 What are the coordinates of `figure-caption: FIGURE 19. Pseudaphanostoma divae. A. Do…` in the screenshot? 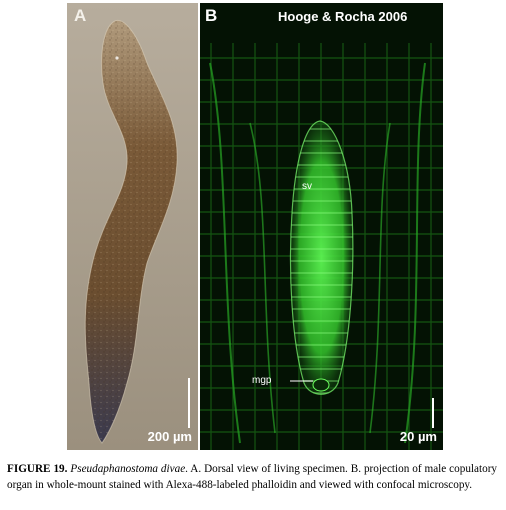 It's located at (252, 477).